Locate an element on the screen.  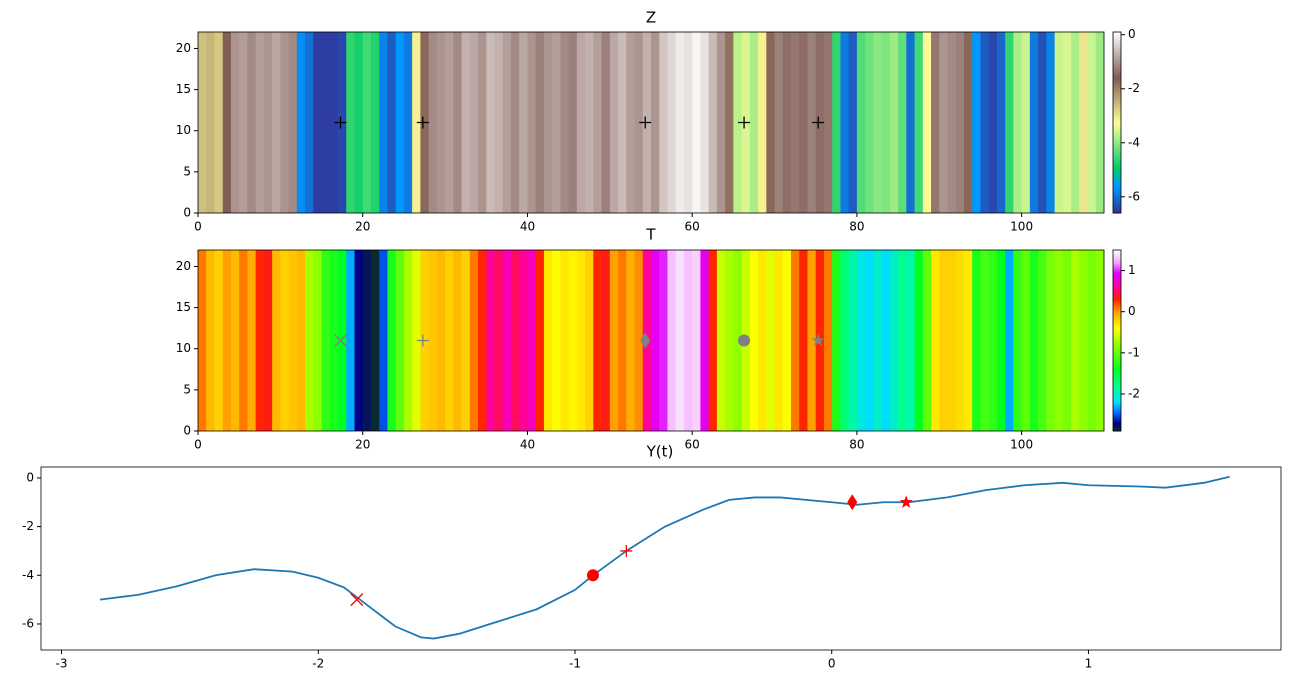
marker is located at coordinates (818, 340).